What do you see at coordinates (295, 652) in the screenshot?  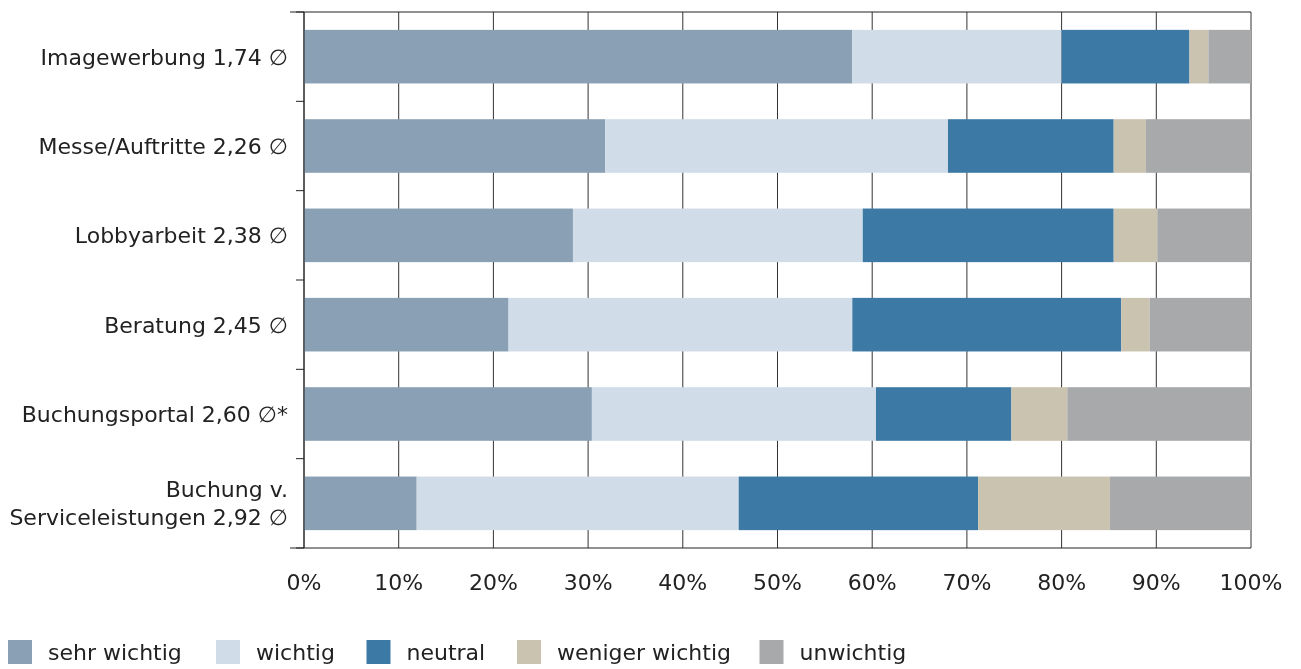 I see `legend-label: wichtig` at bounding box center [295, 652].